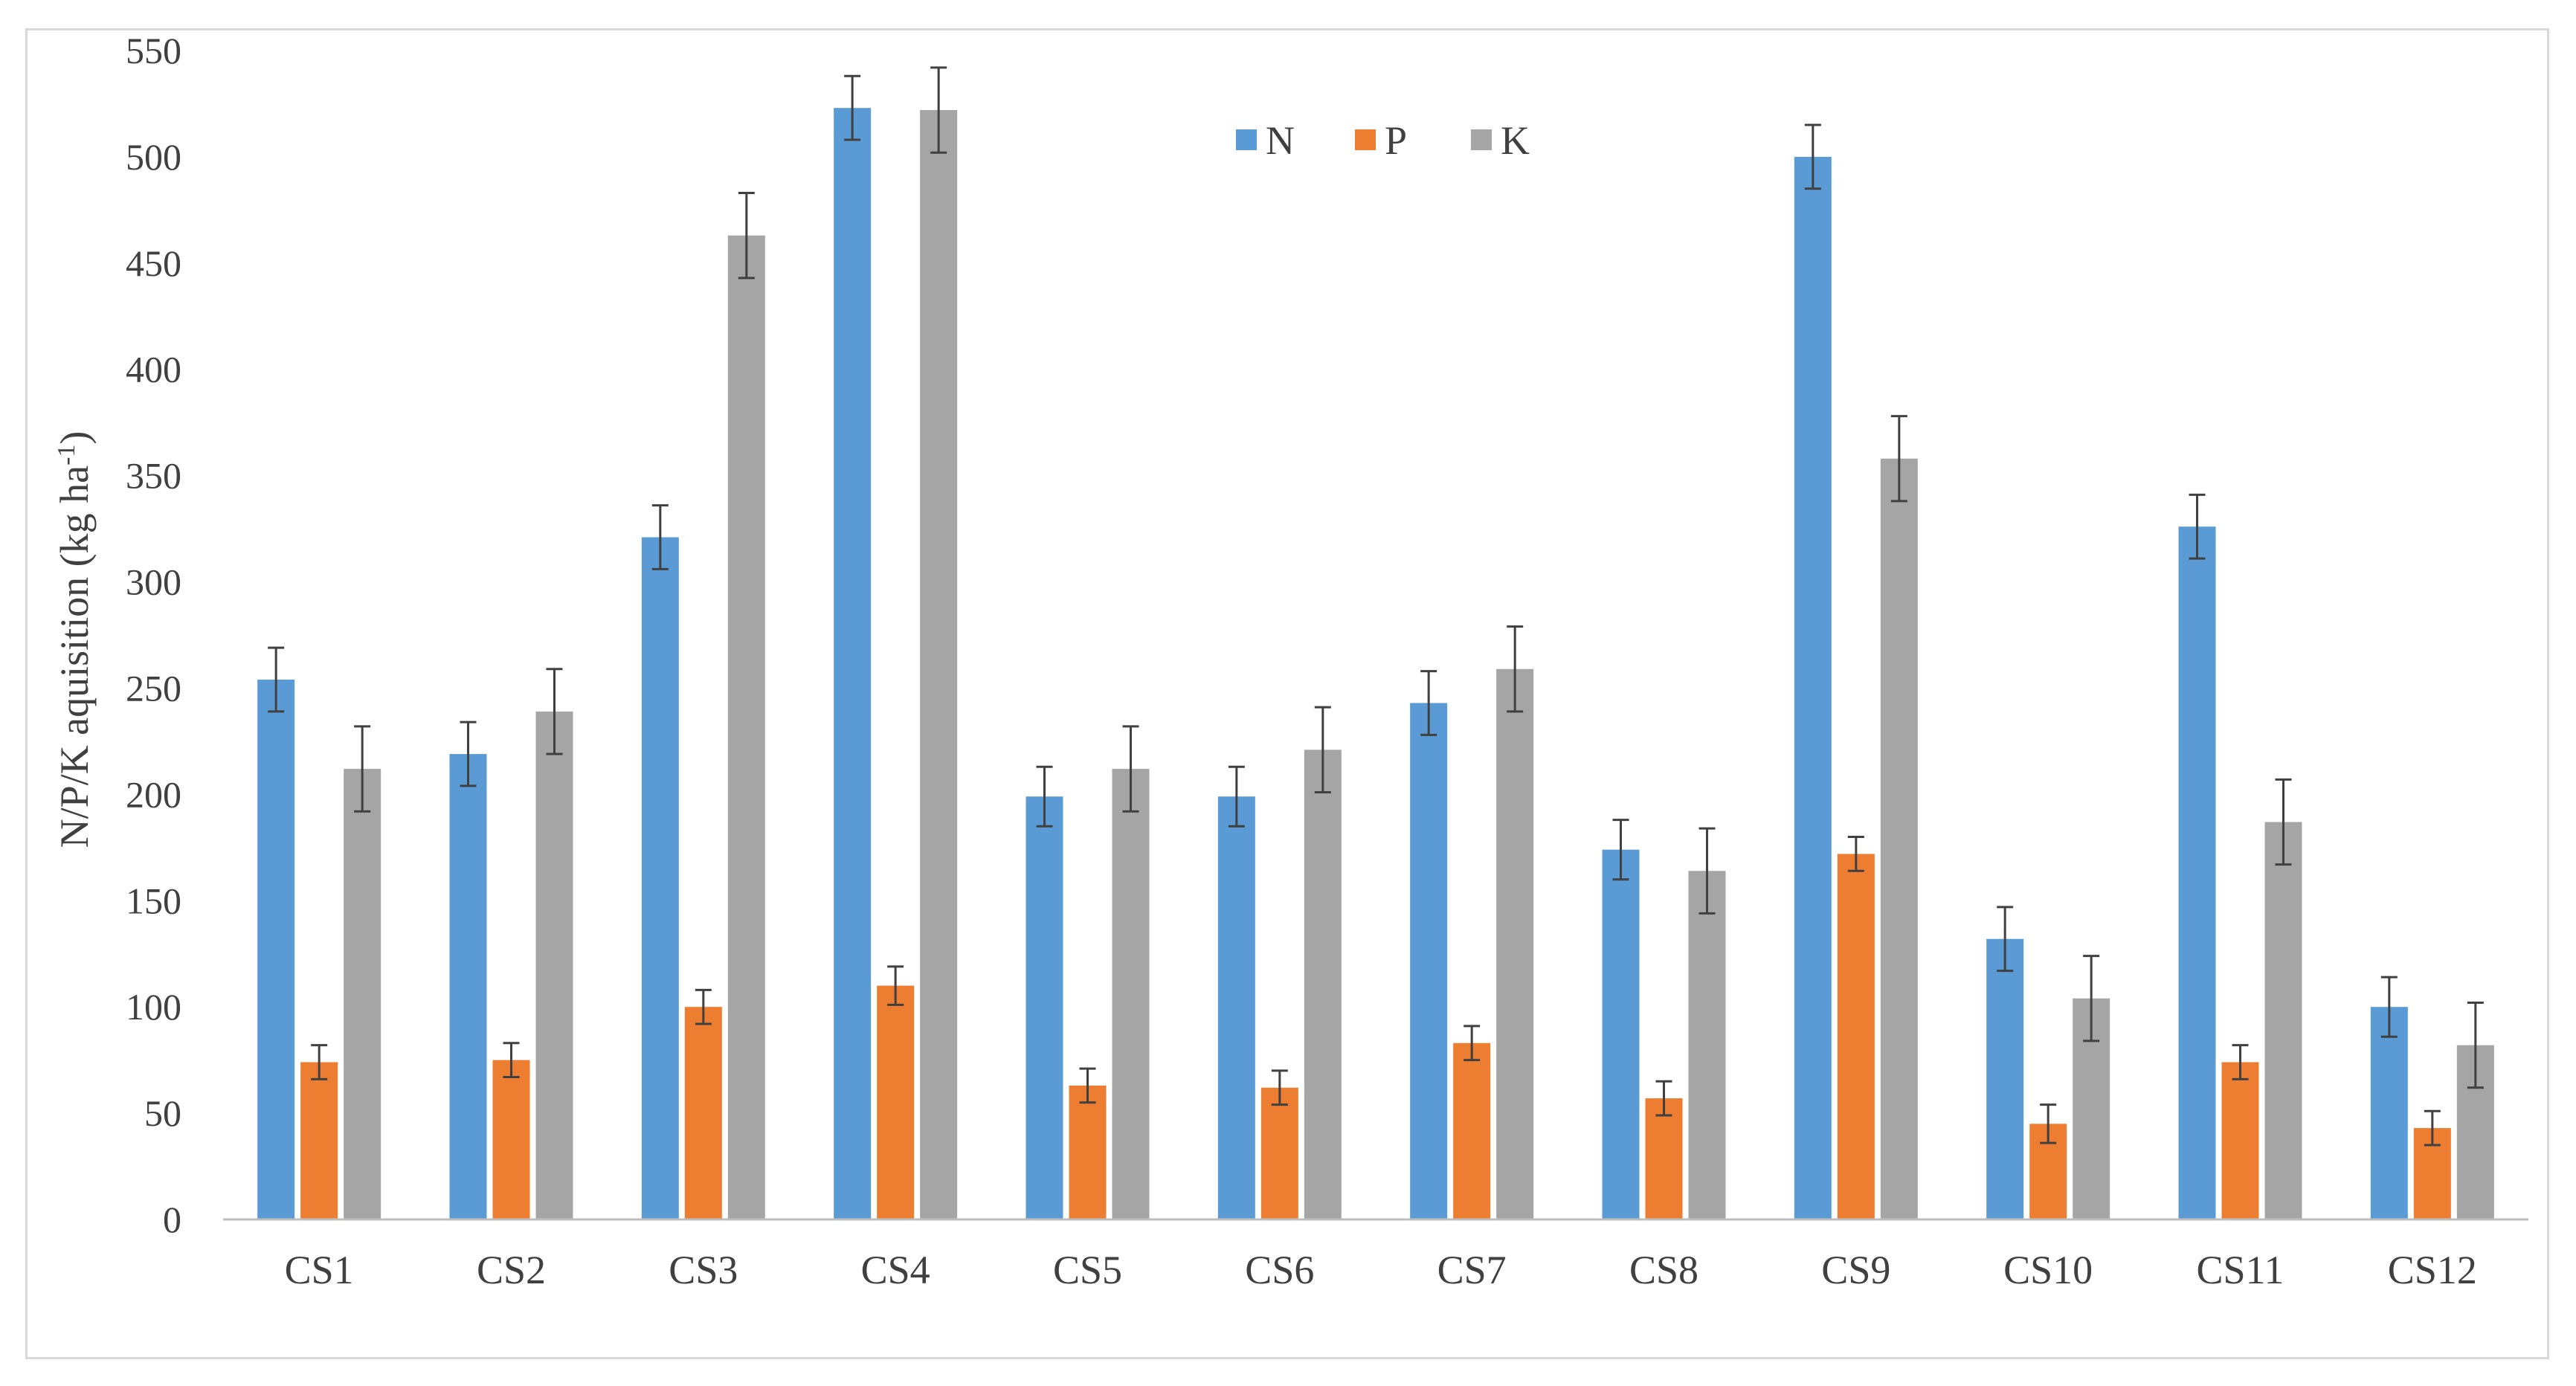 The height and width of the screenshot is (1386, 2576). Describe the element at coordinates (153, 369) in the screenshot. I see `y-tick-label: 400` at that location.